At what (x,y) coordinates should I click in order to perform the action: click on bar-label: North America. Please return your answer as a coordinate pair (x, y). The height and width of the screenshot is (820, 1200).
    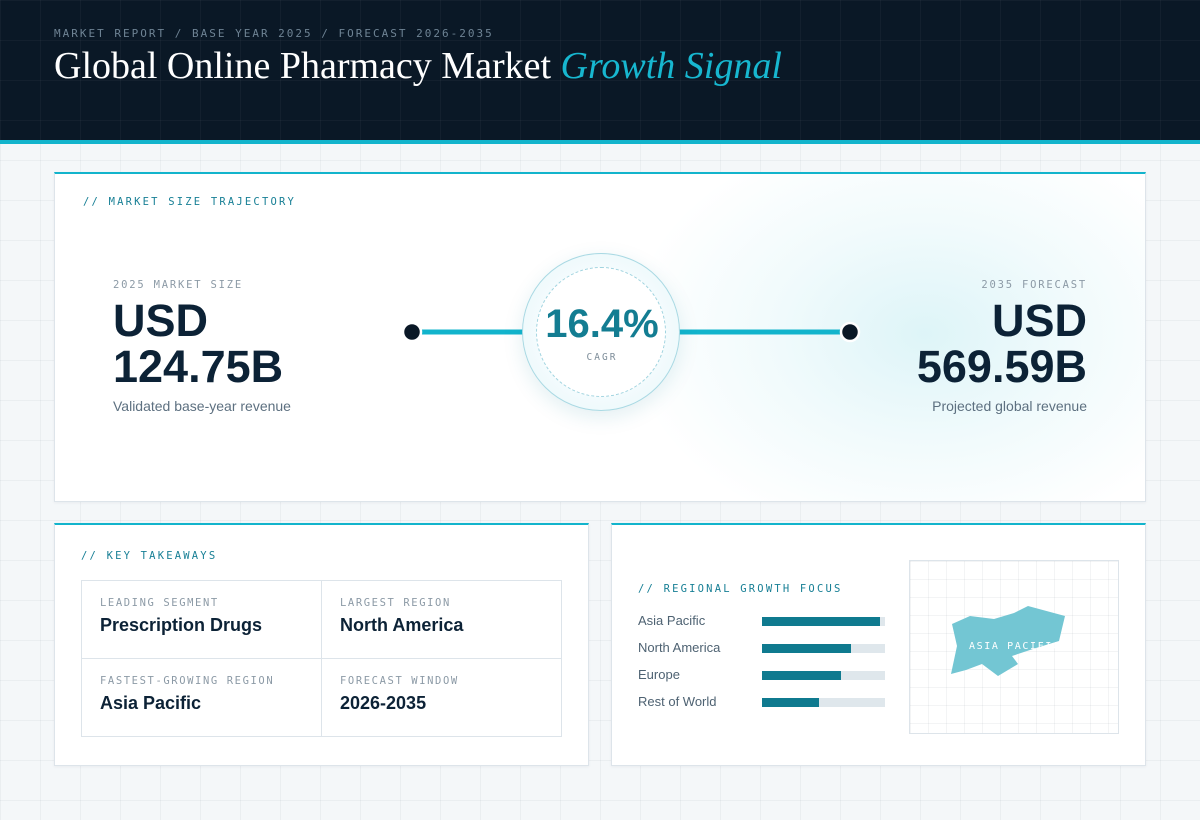
    Looking at the image, I should click on (679, 647).